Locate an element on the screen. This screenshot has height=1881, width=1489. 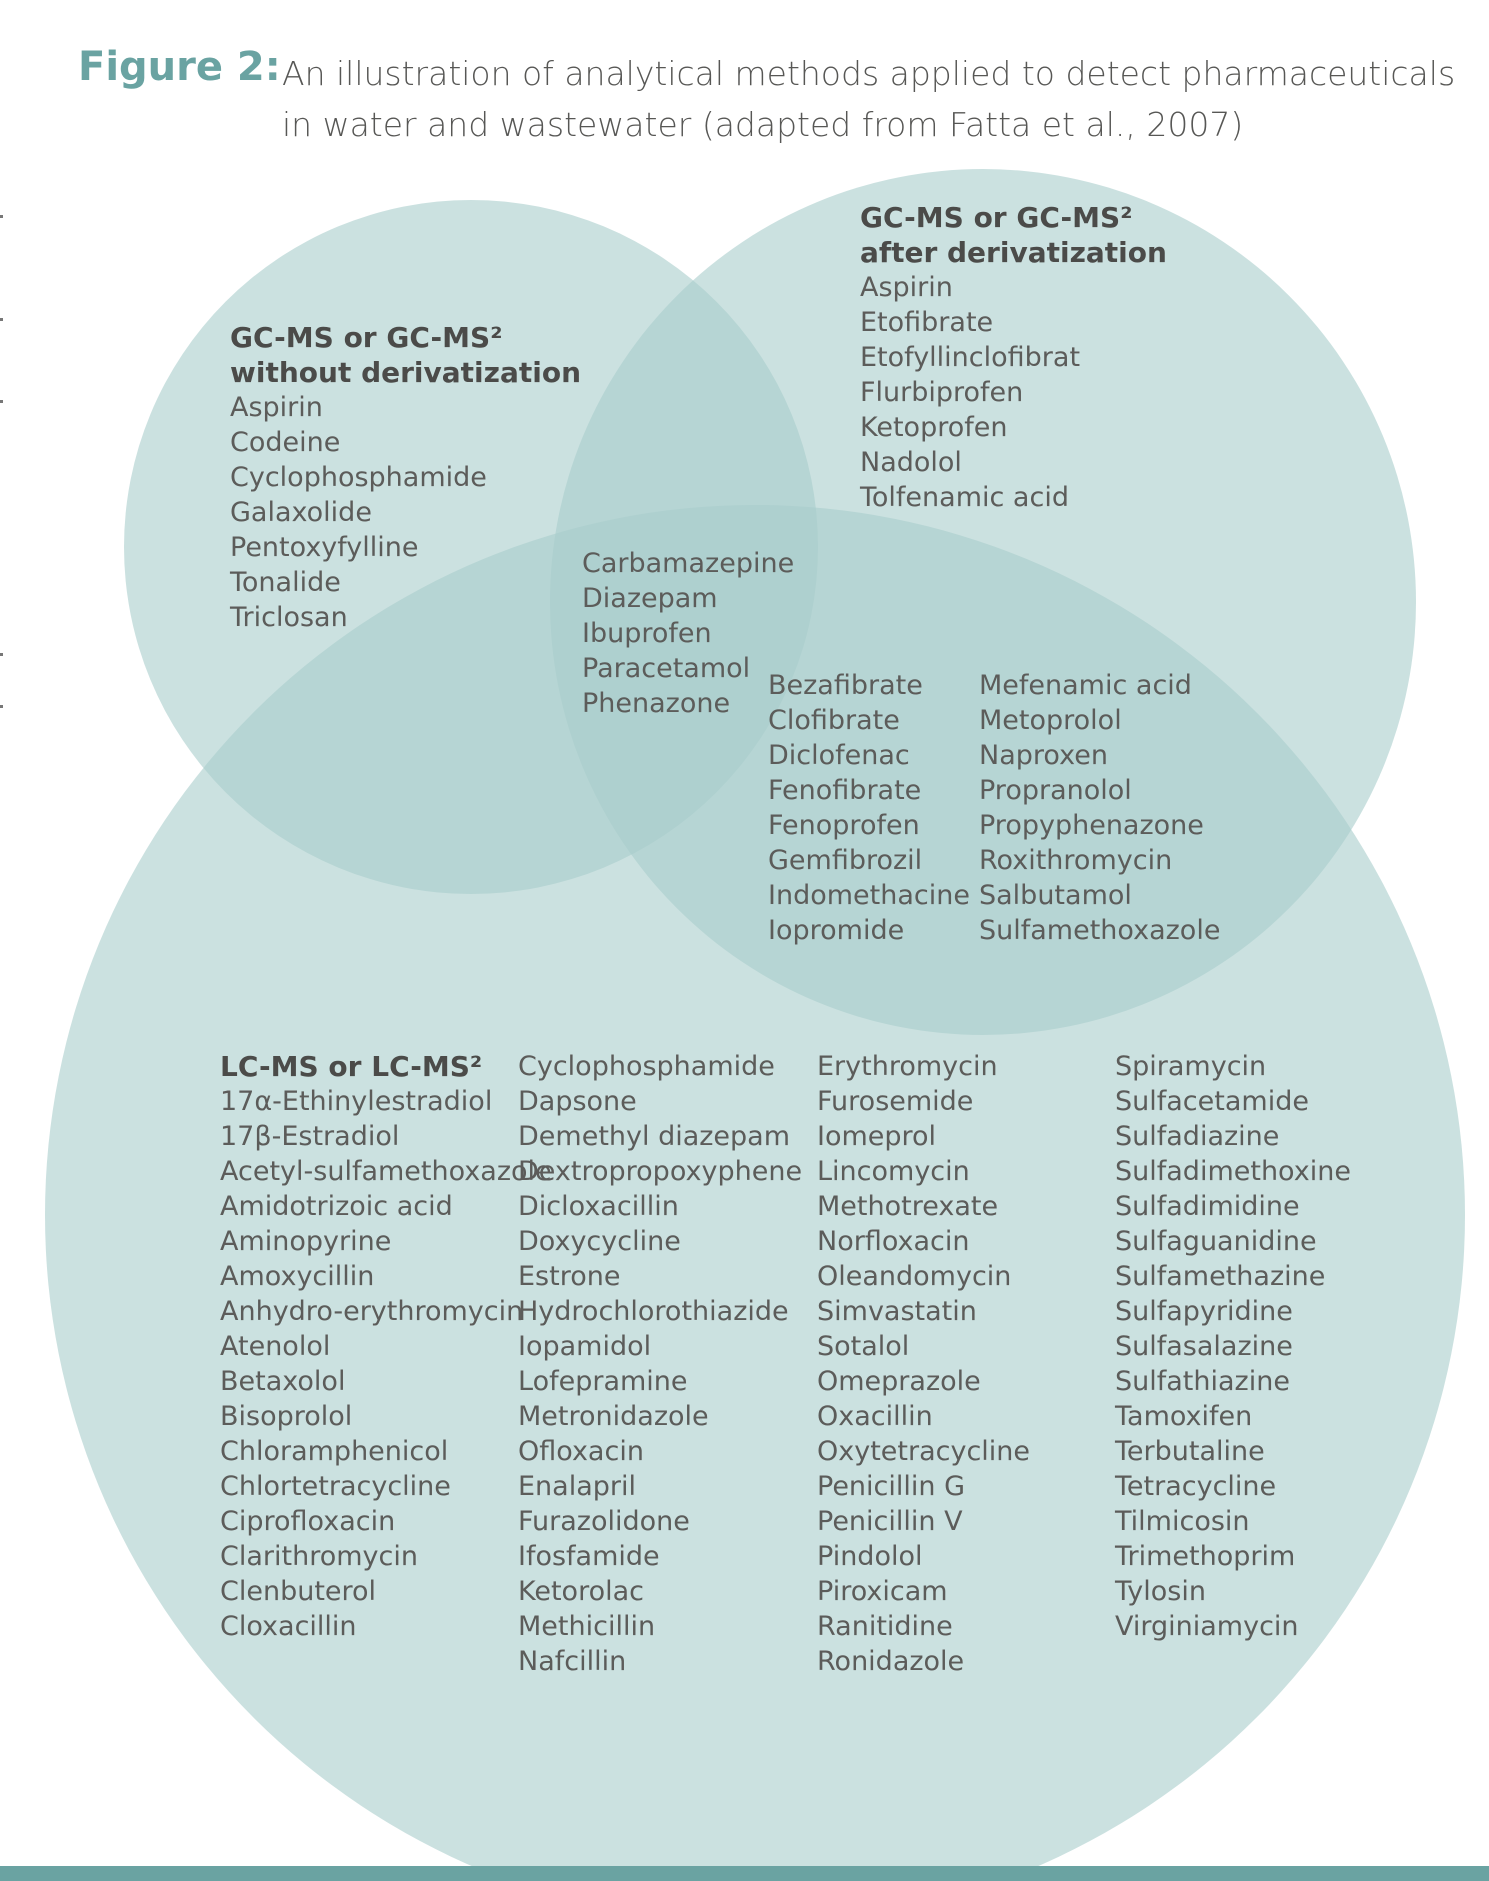
list-item: Roxithromycin is located at coordinates (1076, 860).